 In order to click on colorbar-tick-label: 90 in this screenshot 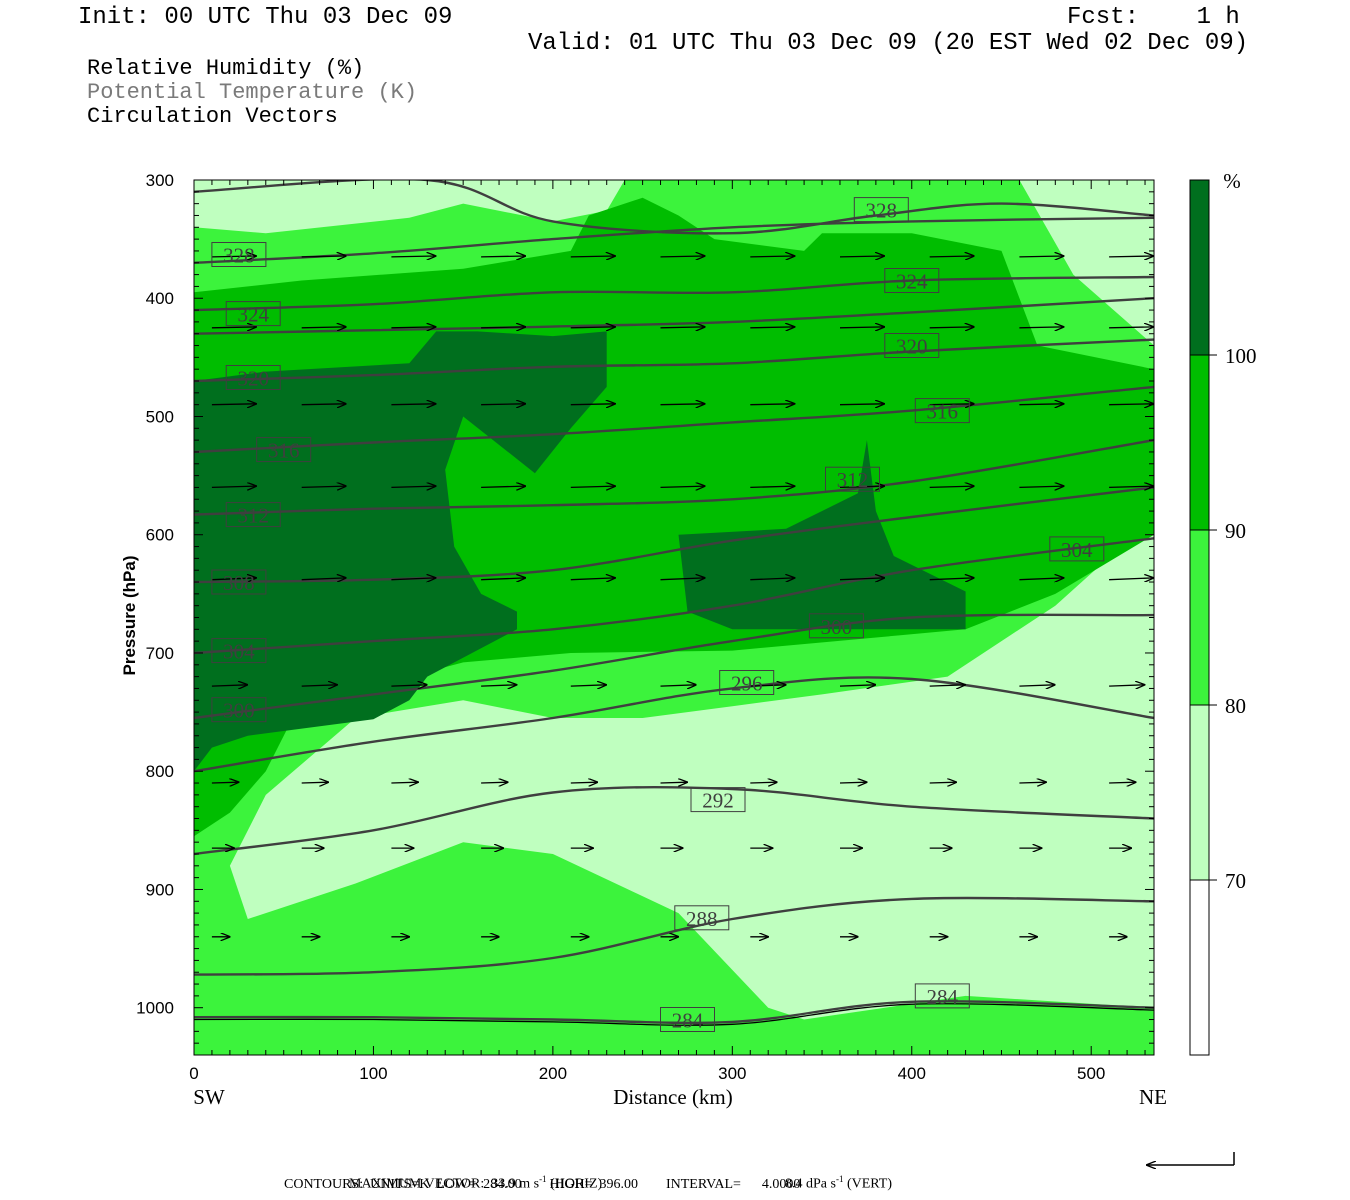, I will do `click(1235, 531)`.